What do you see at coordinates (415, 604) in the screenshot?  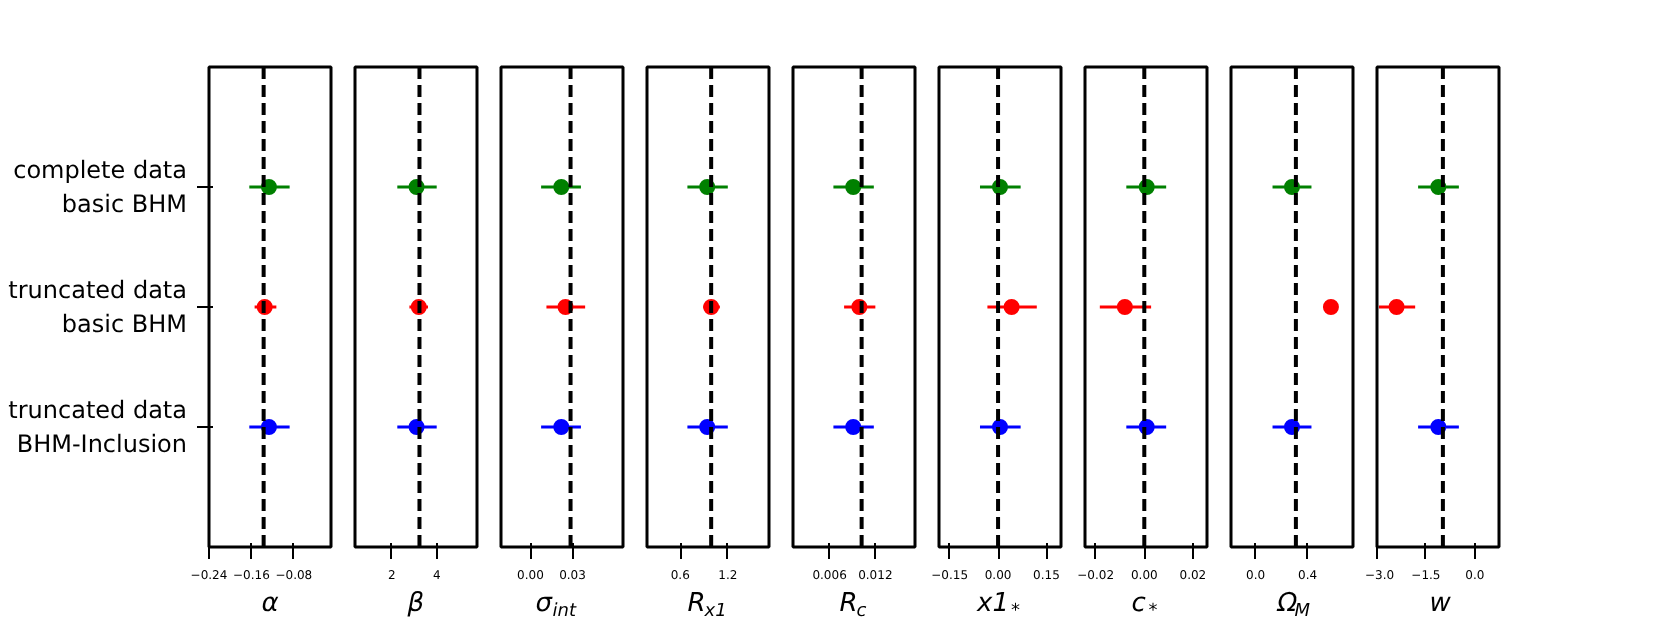 I see `x-axis-title: β` at bounding box center [415, 604].